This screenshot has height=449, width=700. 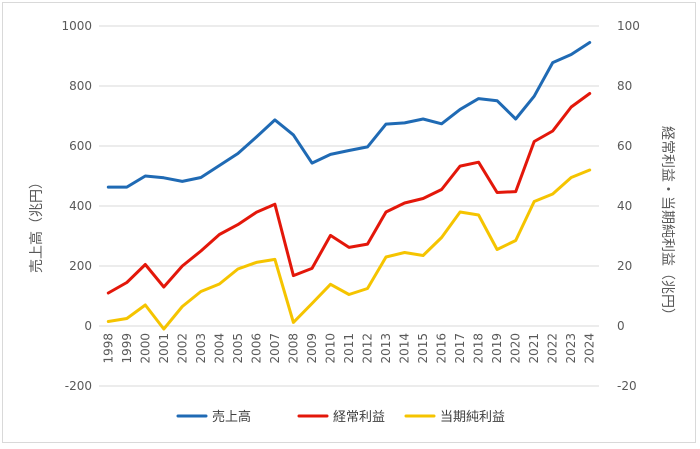 What do you see at coordinates (534, 348) in the screenshot?
I see `x-tick-label: 2021` at bounding box center [534, 348].